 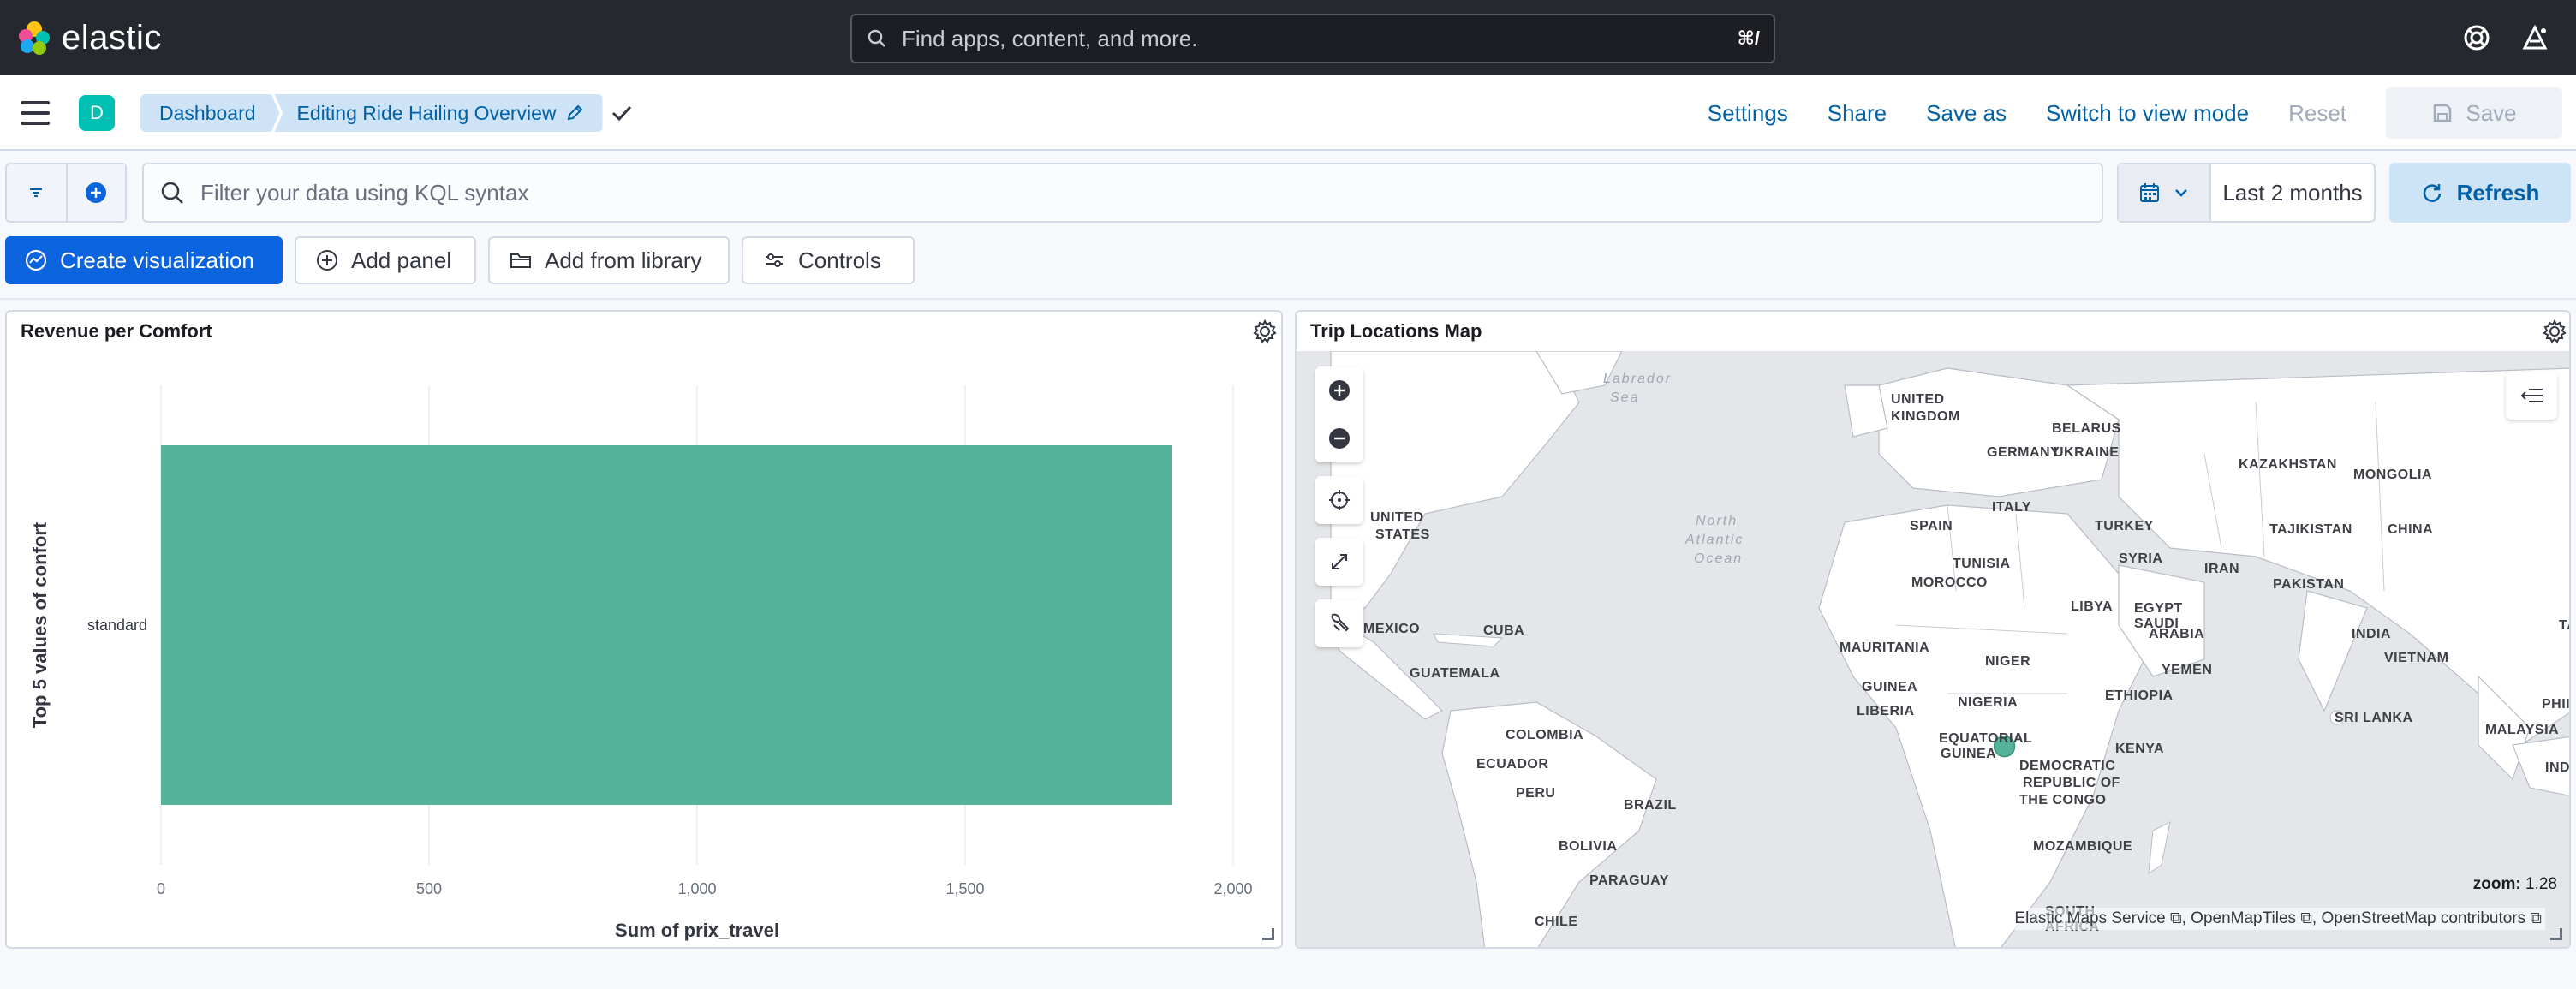 I want to click on controls-icon, so click(x=774, y=260).